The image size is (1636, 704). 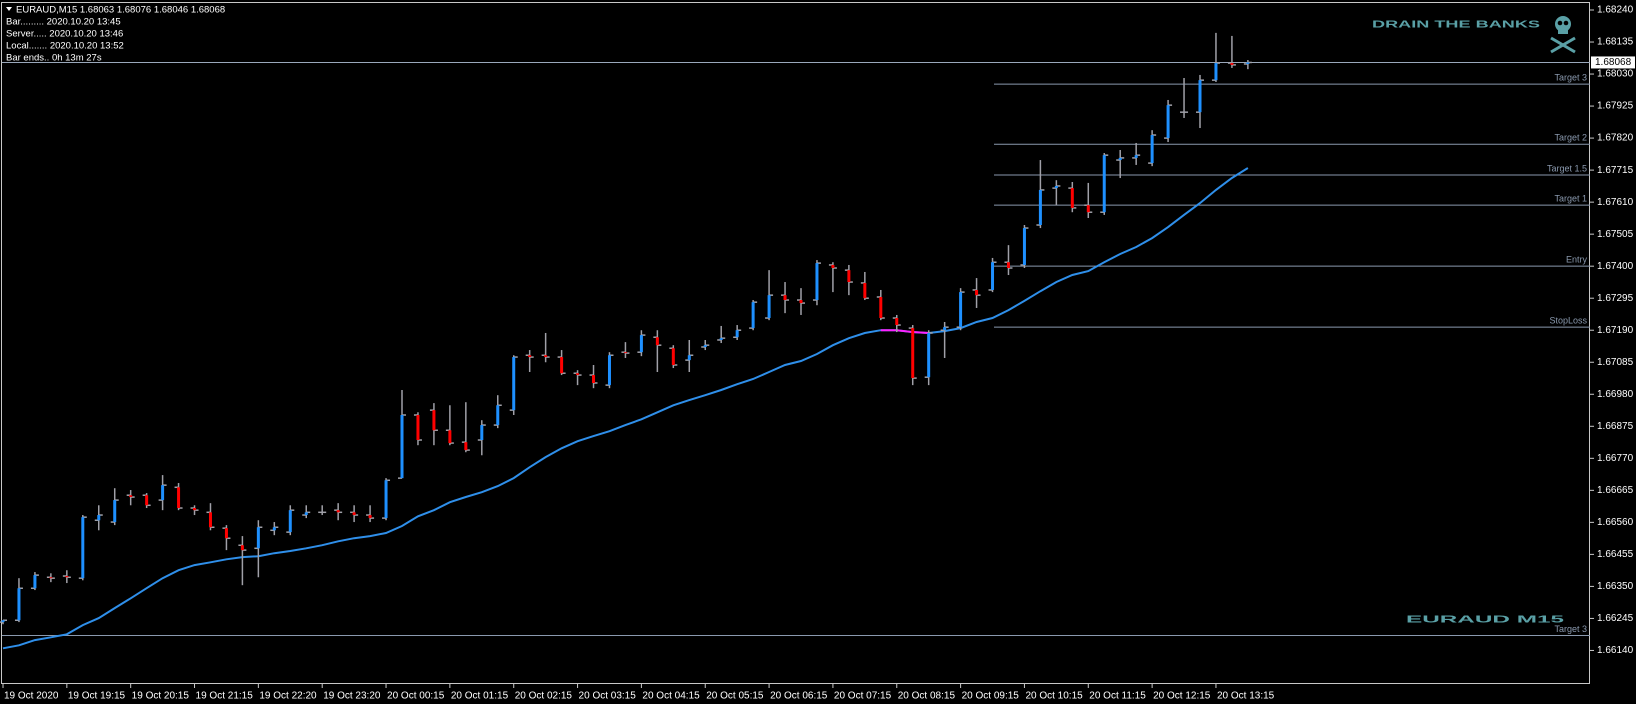 I want to click on y-tick-label: 1.66665, so click(x=1615, y=490).